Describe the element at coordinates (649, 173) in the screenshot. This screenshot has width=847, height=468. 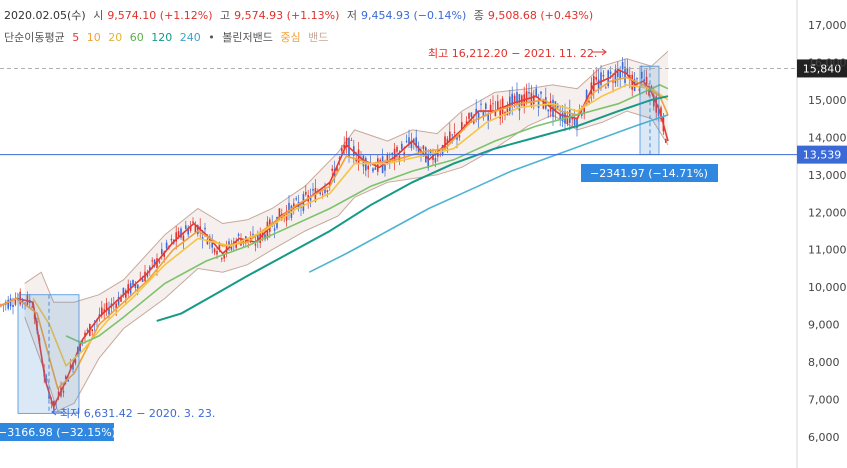
I see `measure-label-2021-bg` at that location.